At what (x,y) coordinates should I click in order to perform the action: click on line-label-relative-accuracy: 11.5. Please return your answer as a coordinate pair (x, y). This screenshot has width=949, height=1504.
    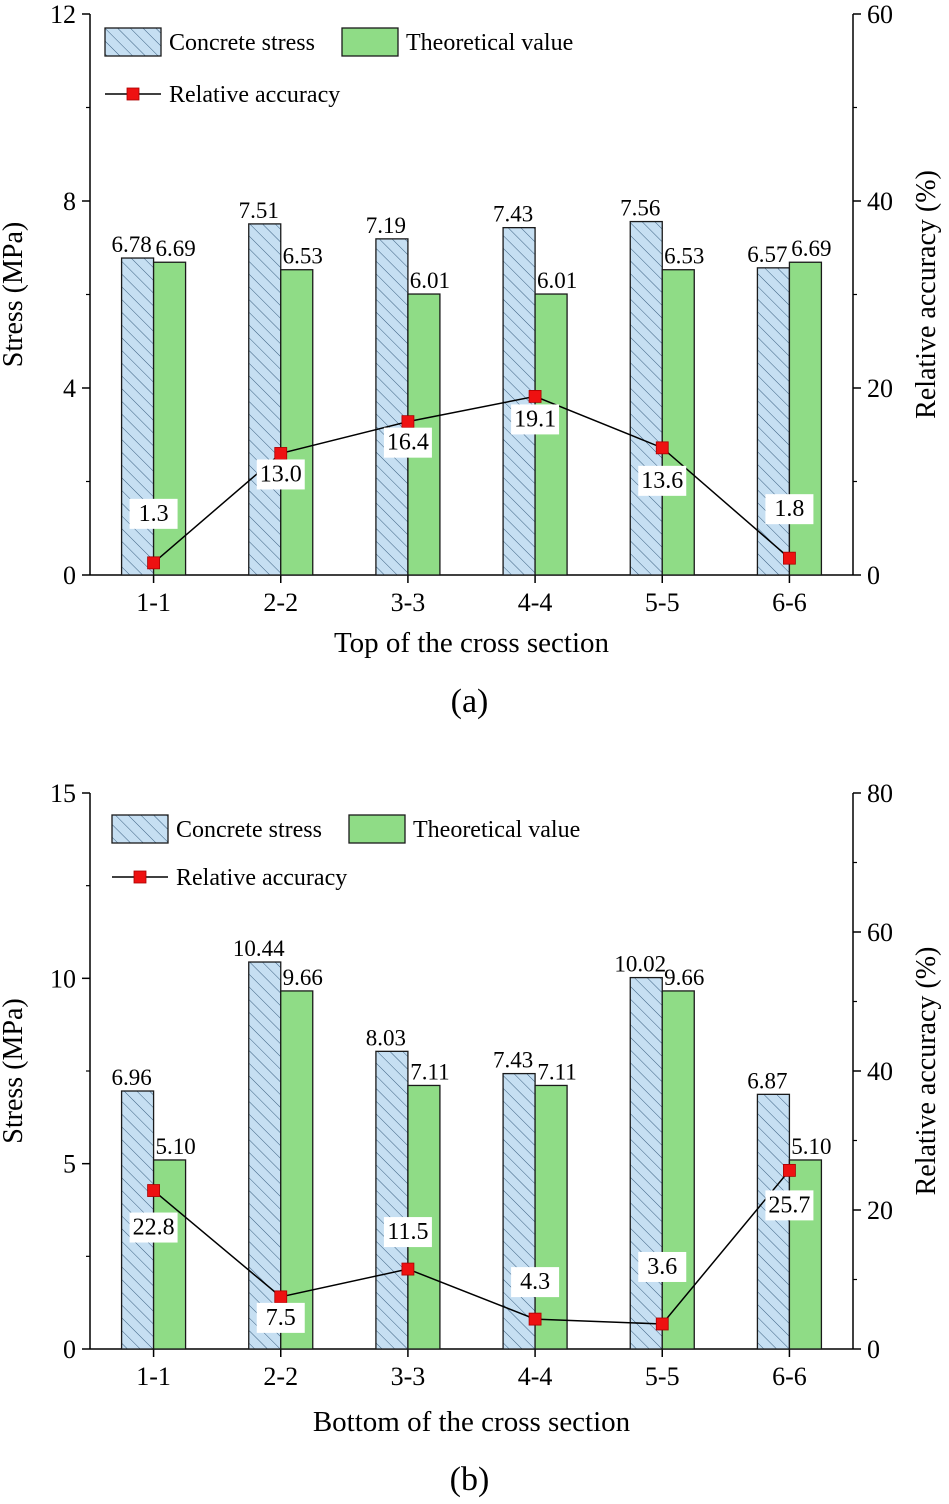
    Looking at the image, I should click on (407, 1232).